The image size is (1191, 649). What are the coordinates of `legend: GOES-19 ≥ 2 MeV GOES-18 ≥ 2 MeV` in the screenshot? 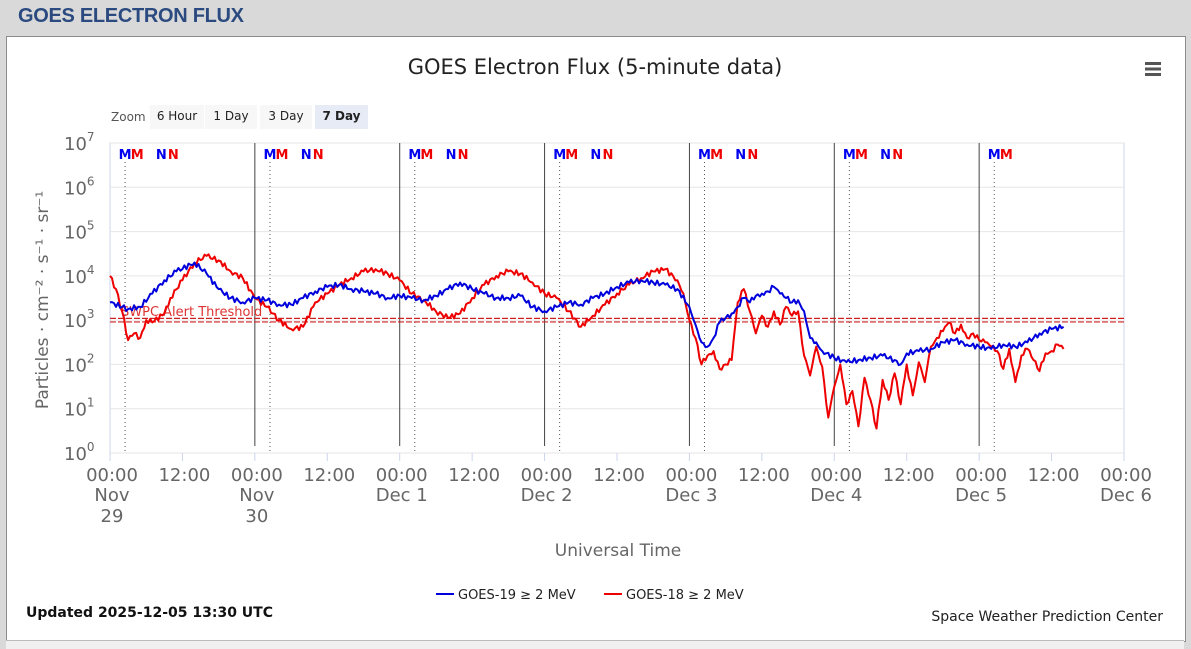 It's located at (590, 595).